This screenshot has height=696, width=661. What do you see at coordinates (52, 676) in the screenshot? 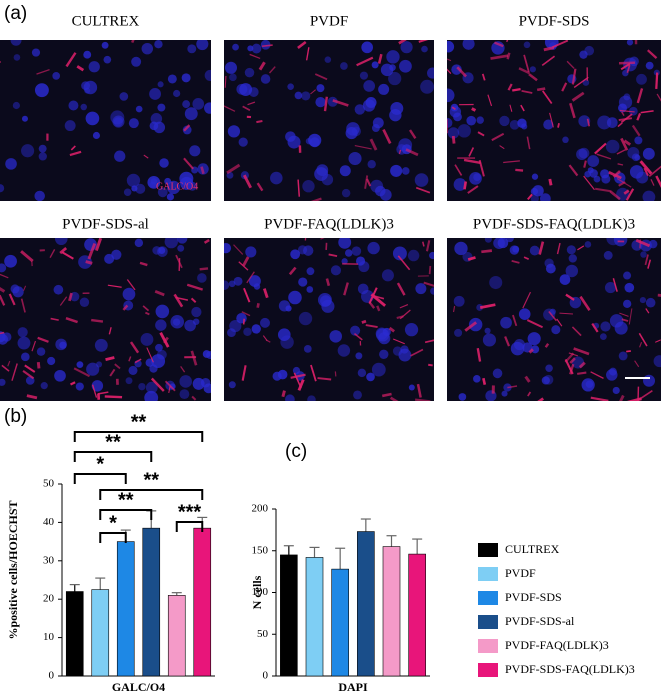
I see `y-tick-label: 0` at bounding box center [52, 676].